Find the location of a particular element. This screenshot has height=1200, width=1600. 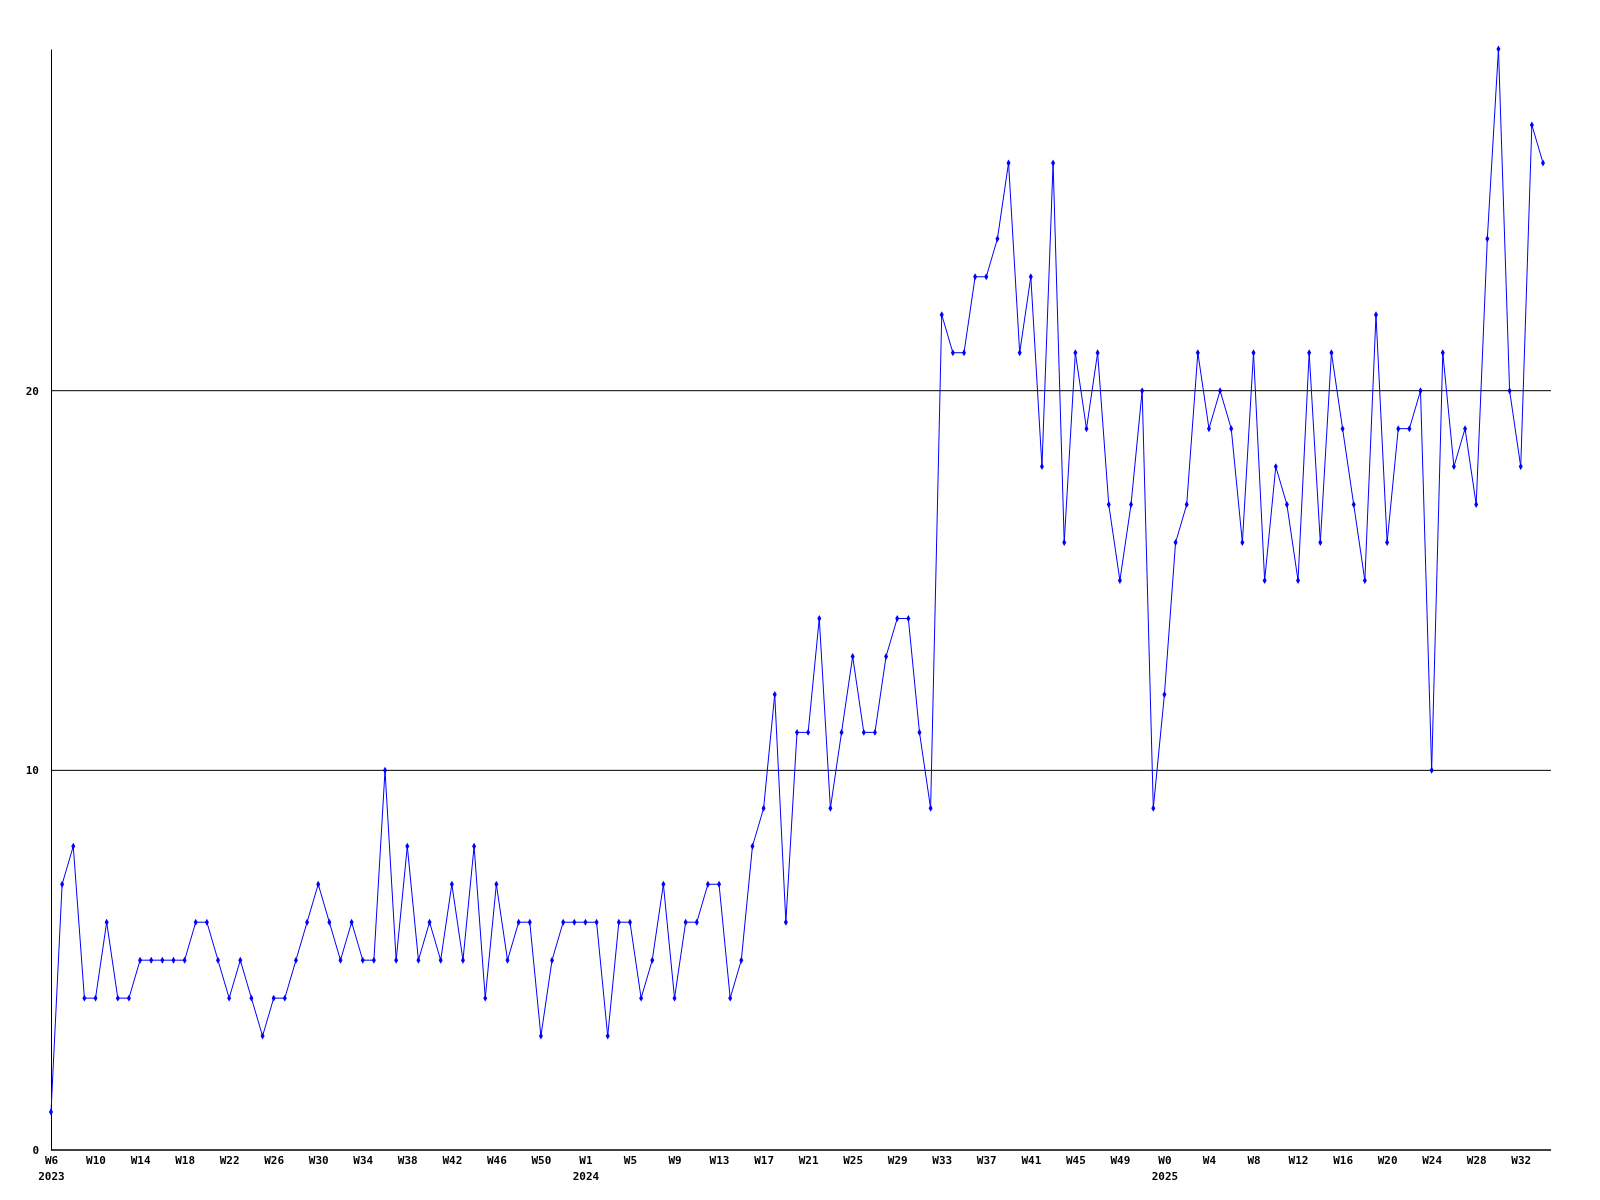

x-tick-label: W4 is located at coordinates (1209, 1160).